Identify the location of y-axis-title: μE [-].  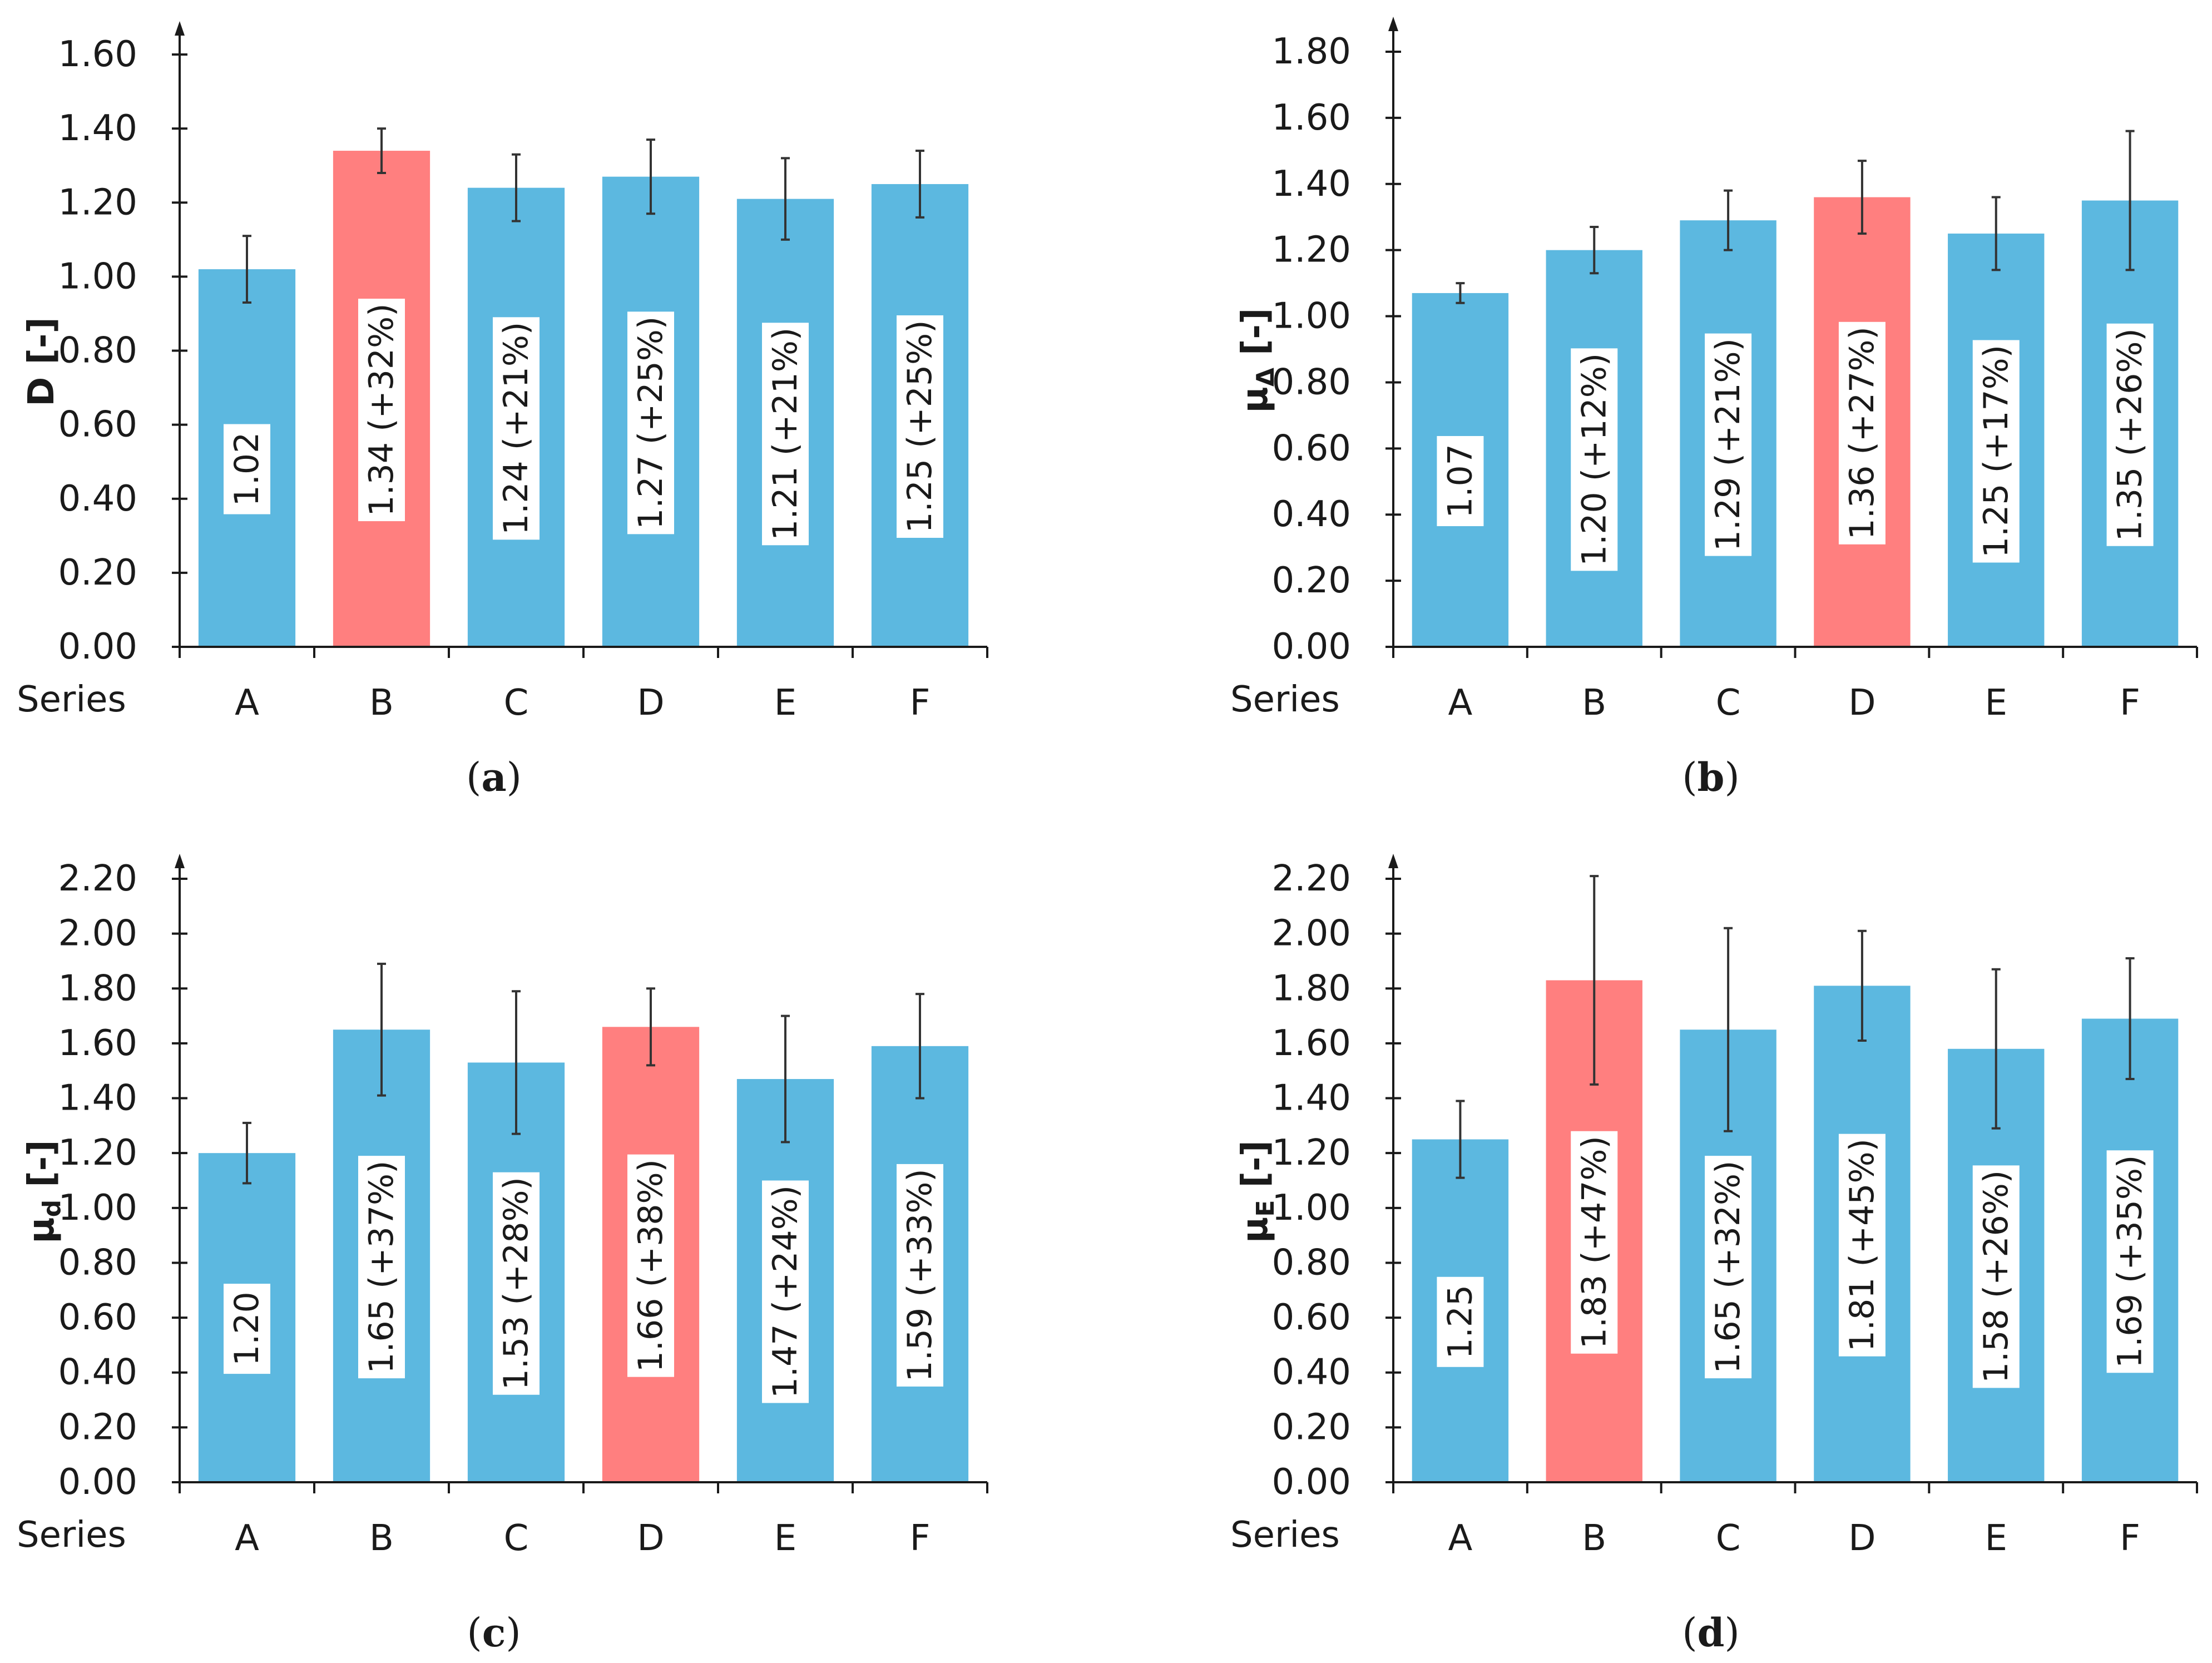
(1257, 1192).